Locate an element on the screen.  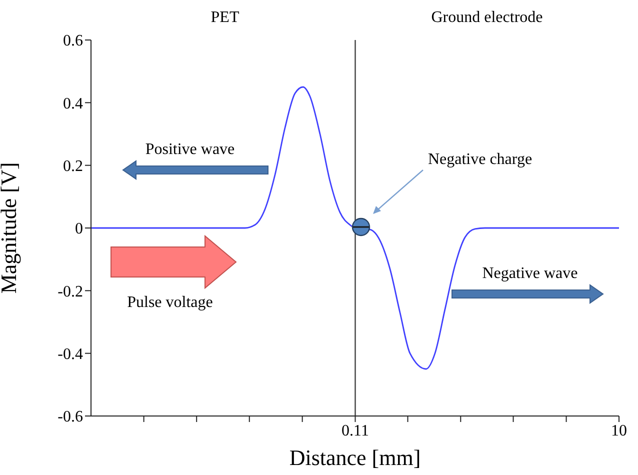
text: PET is located at coordinates (225, 17).